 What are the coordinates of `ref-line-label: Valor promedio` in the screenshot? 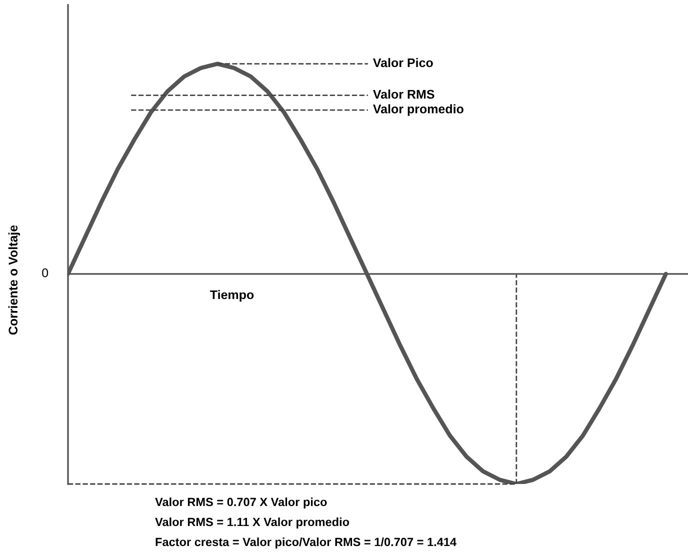 It's located at (418, 110).